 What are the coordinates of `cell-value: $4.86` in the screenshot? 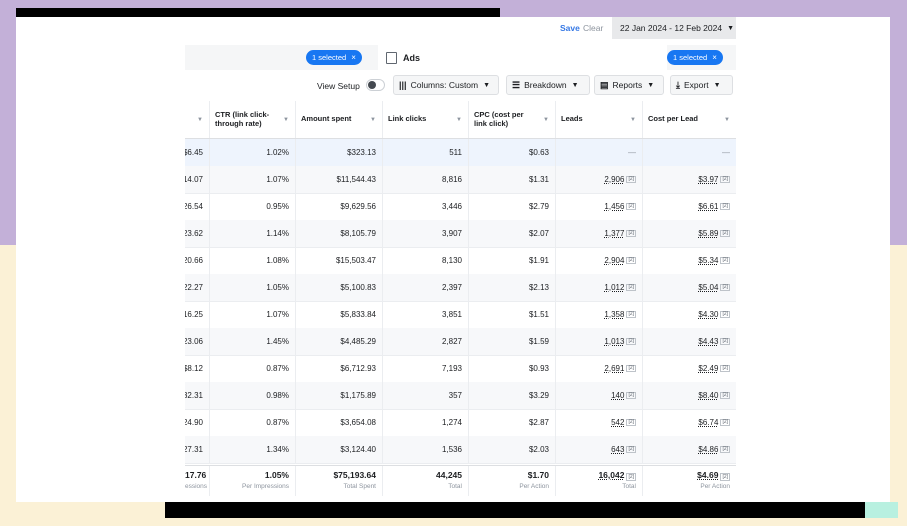 It's located at (708, 449).